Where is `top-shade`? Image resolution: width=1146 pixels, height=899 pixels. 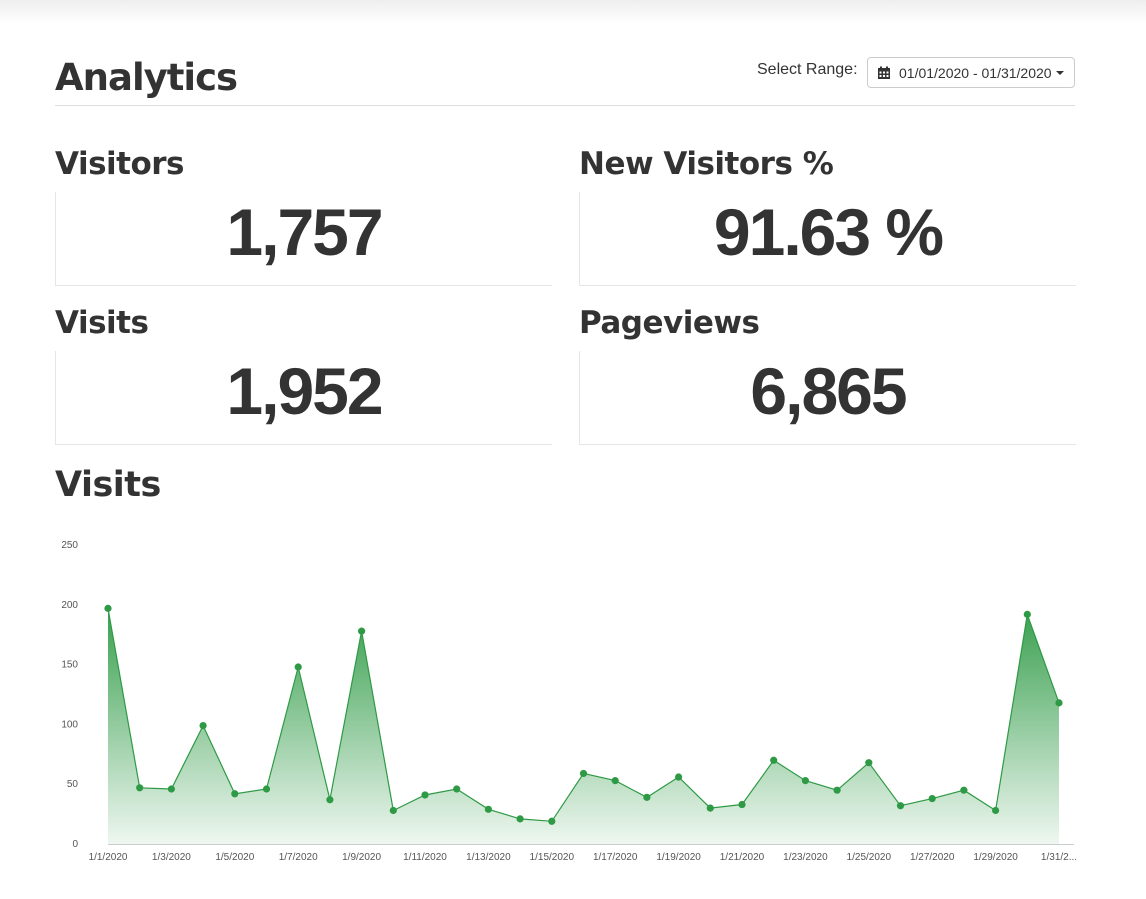
top-shade is located at coordinates (573, 12).